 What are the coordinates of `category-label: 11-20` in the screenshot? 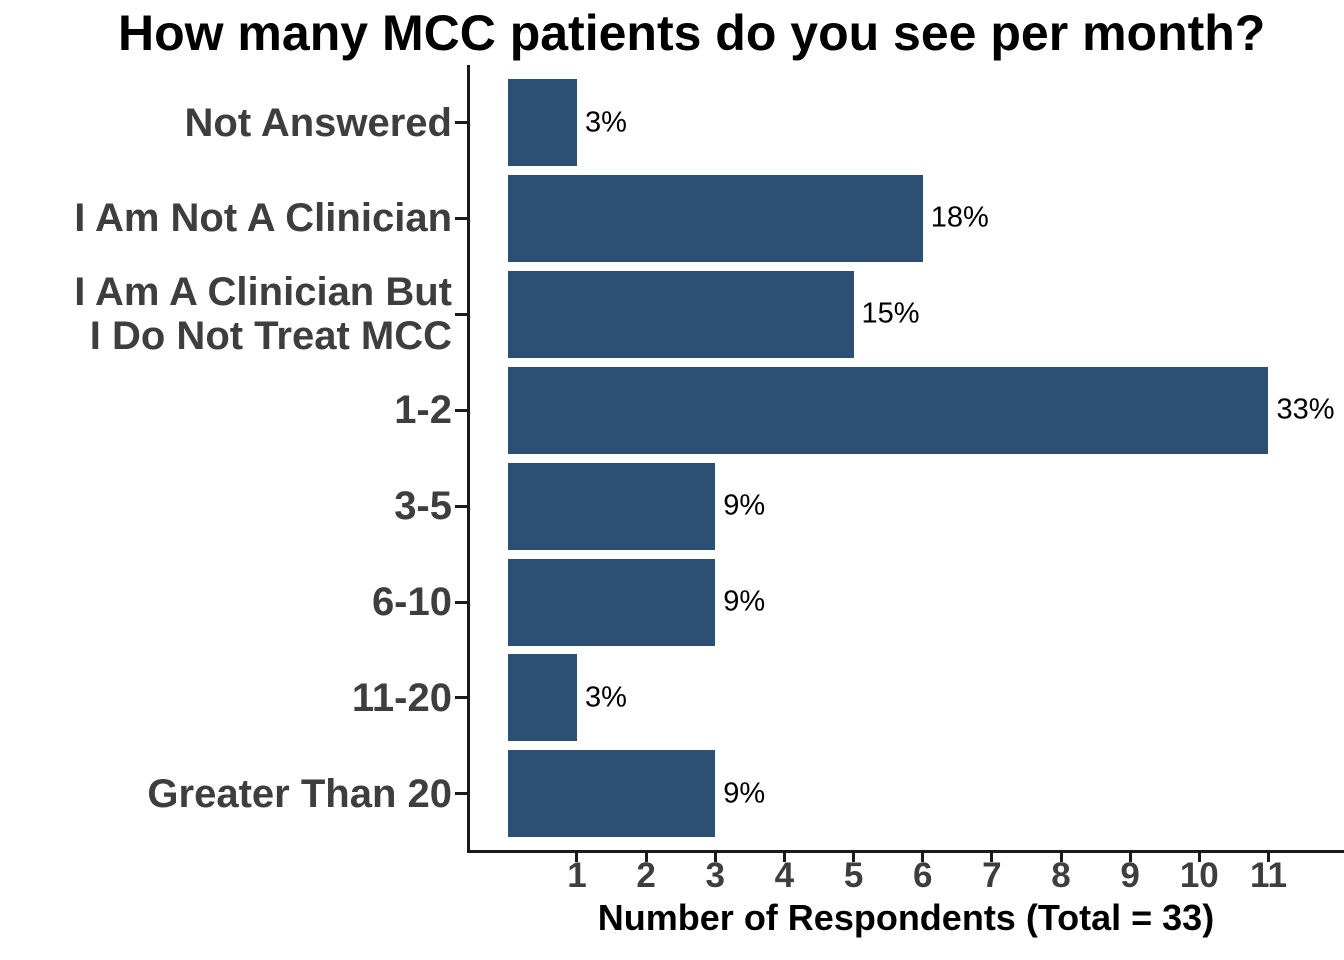 It's located at (401, 697).